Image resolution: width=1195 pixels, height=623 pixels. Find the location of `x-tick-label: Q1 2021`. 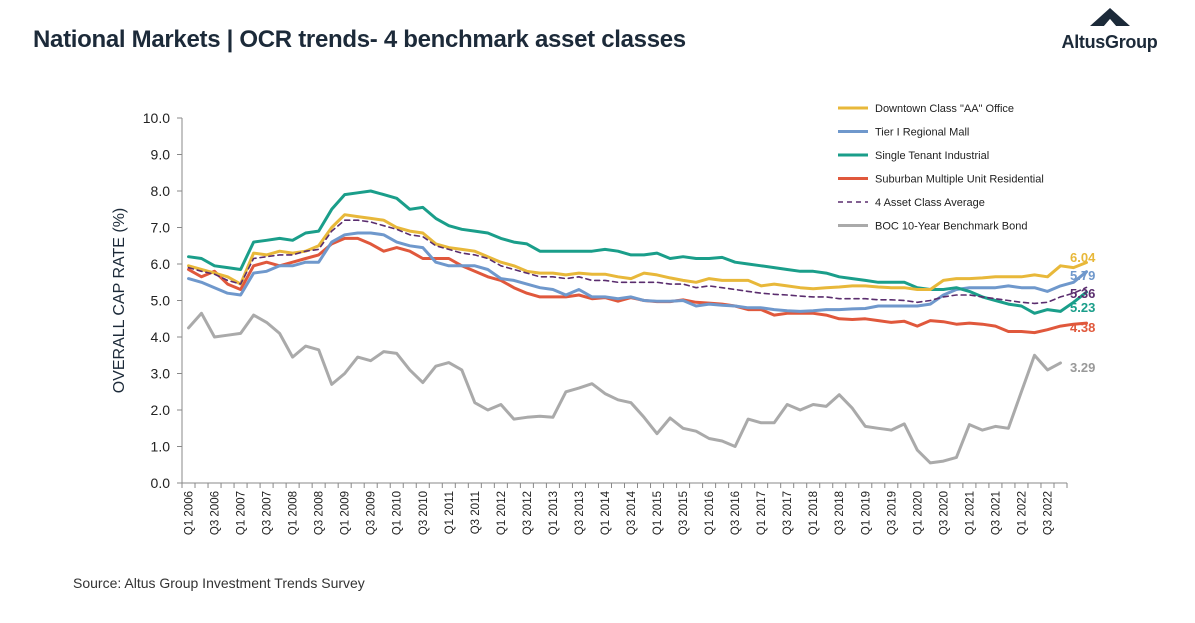

x-tick-label: Q1 2021 is located at coordinates (970, 513).